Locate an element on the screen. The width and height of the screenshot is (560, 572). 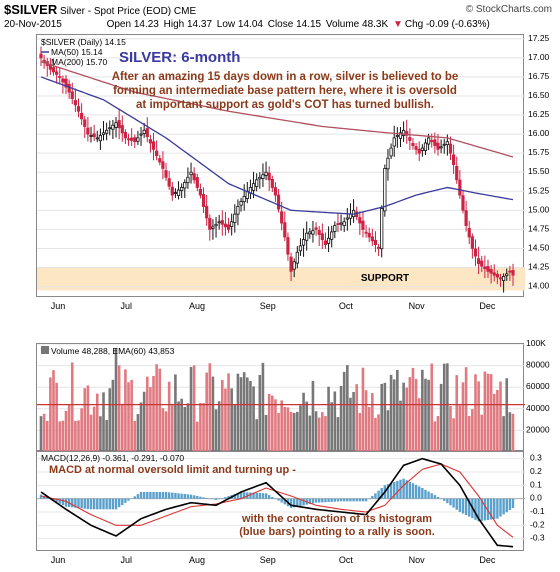
month-label-upper: Dec is located at coordinates (487, 306).